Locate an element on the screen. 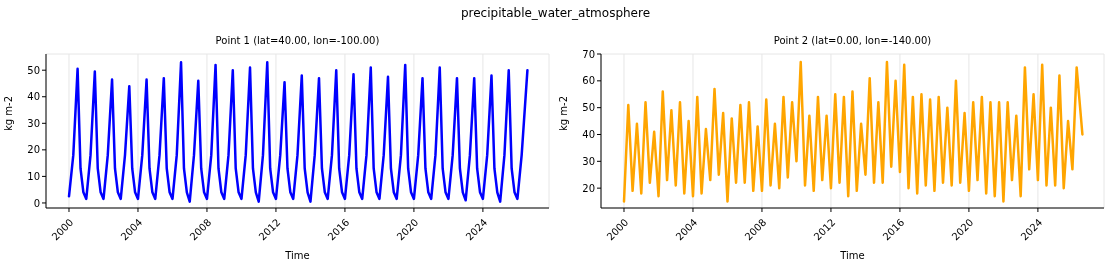 This screenshot has height=267, width=1111. y-tick-label: 0 is located at coordinates (36, 203).